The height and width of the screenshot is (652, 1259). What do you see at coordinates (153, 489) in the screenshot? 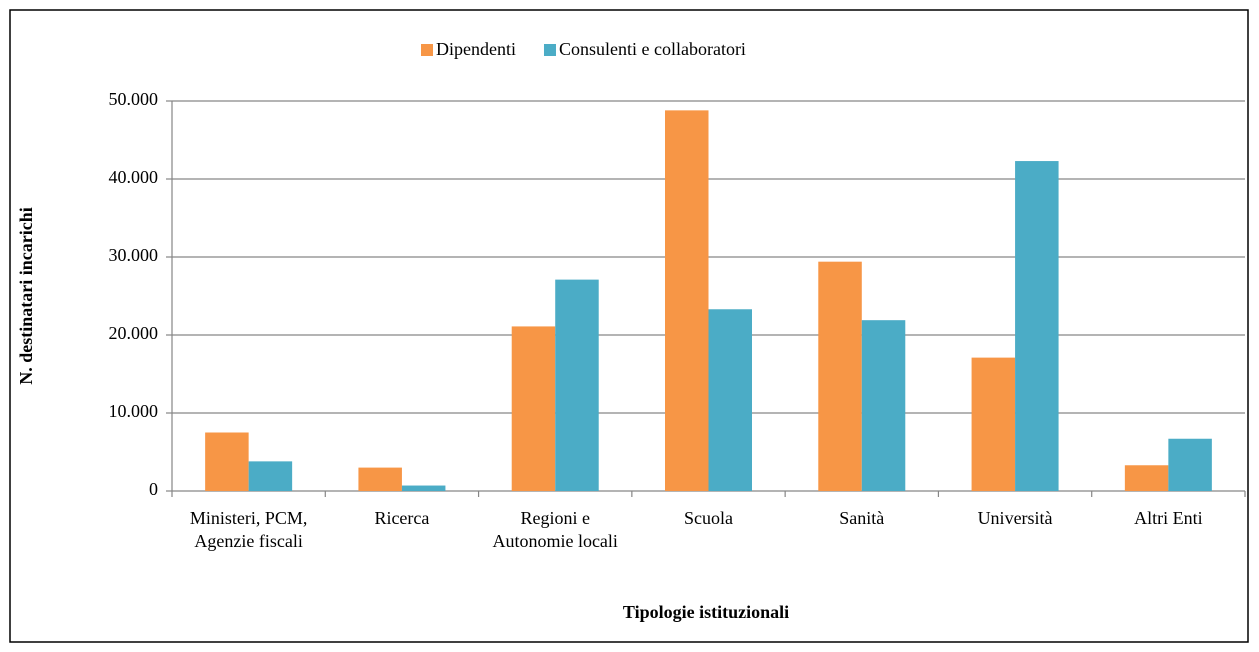
I see `y-tick-label: 0` at bounding box center [153, 489].